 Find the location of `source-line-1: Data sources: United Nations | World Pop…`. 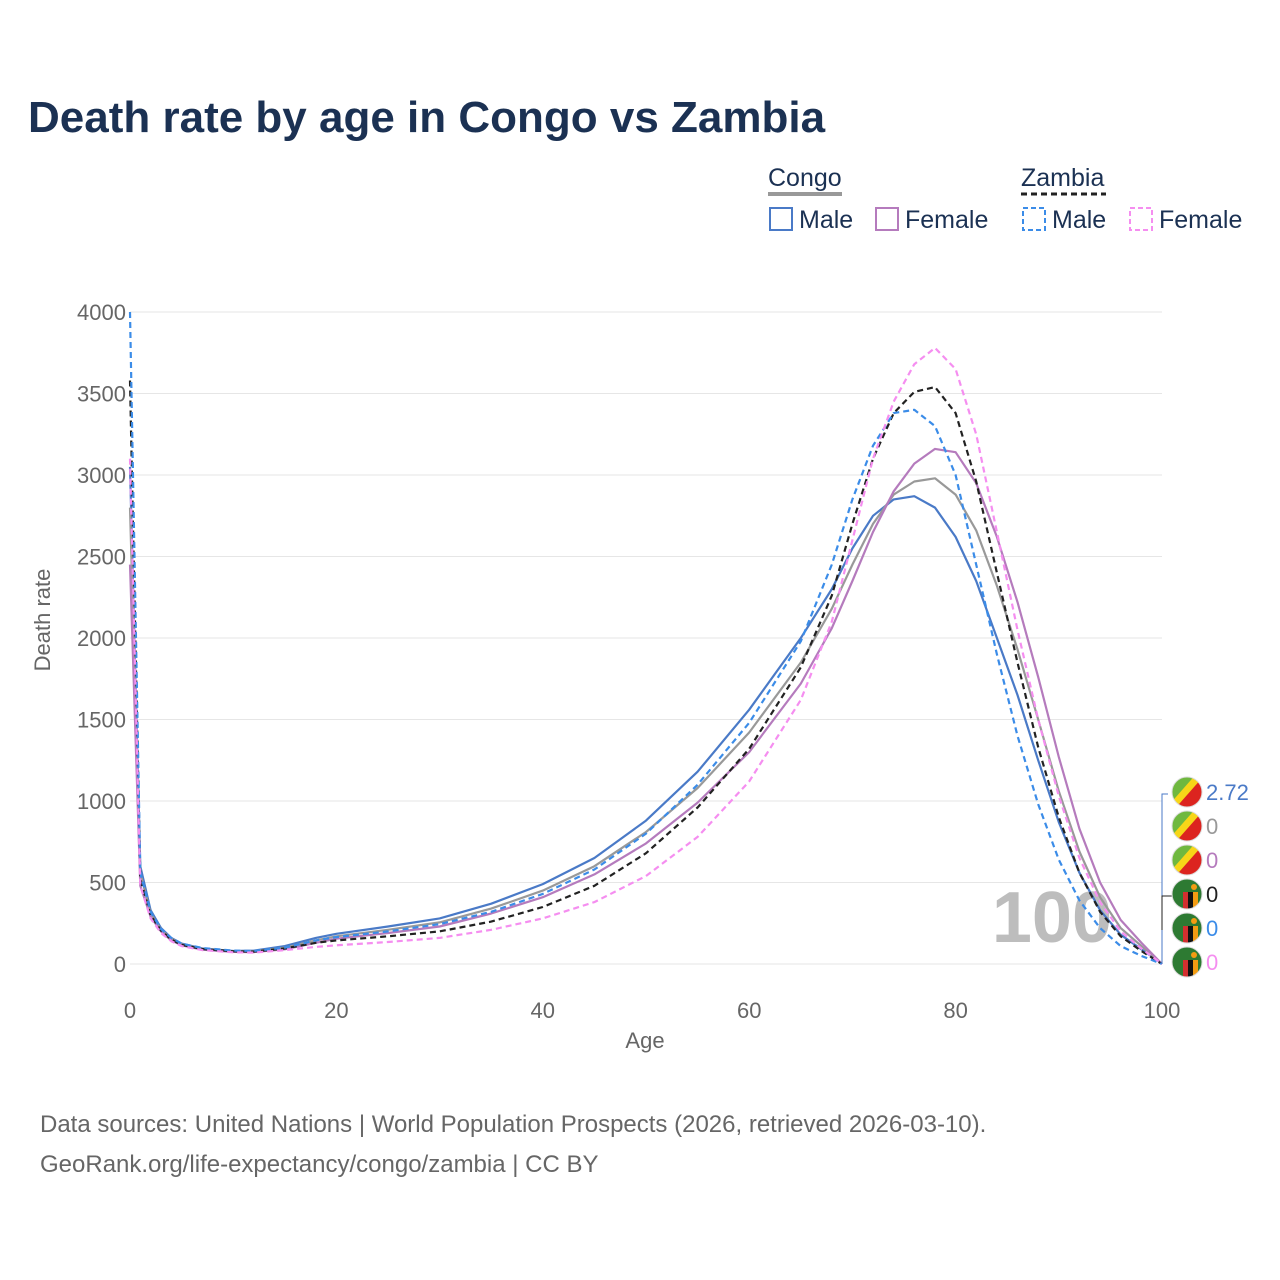

source-line-1: Data sources: United Nations | World Pop… is located at coordinates (513, 1124).